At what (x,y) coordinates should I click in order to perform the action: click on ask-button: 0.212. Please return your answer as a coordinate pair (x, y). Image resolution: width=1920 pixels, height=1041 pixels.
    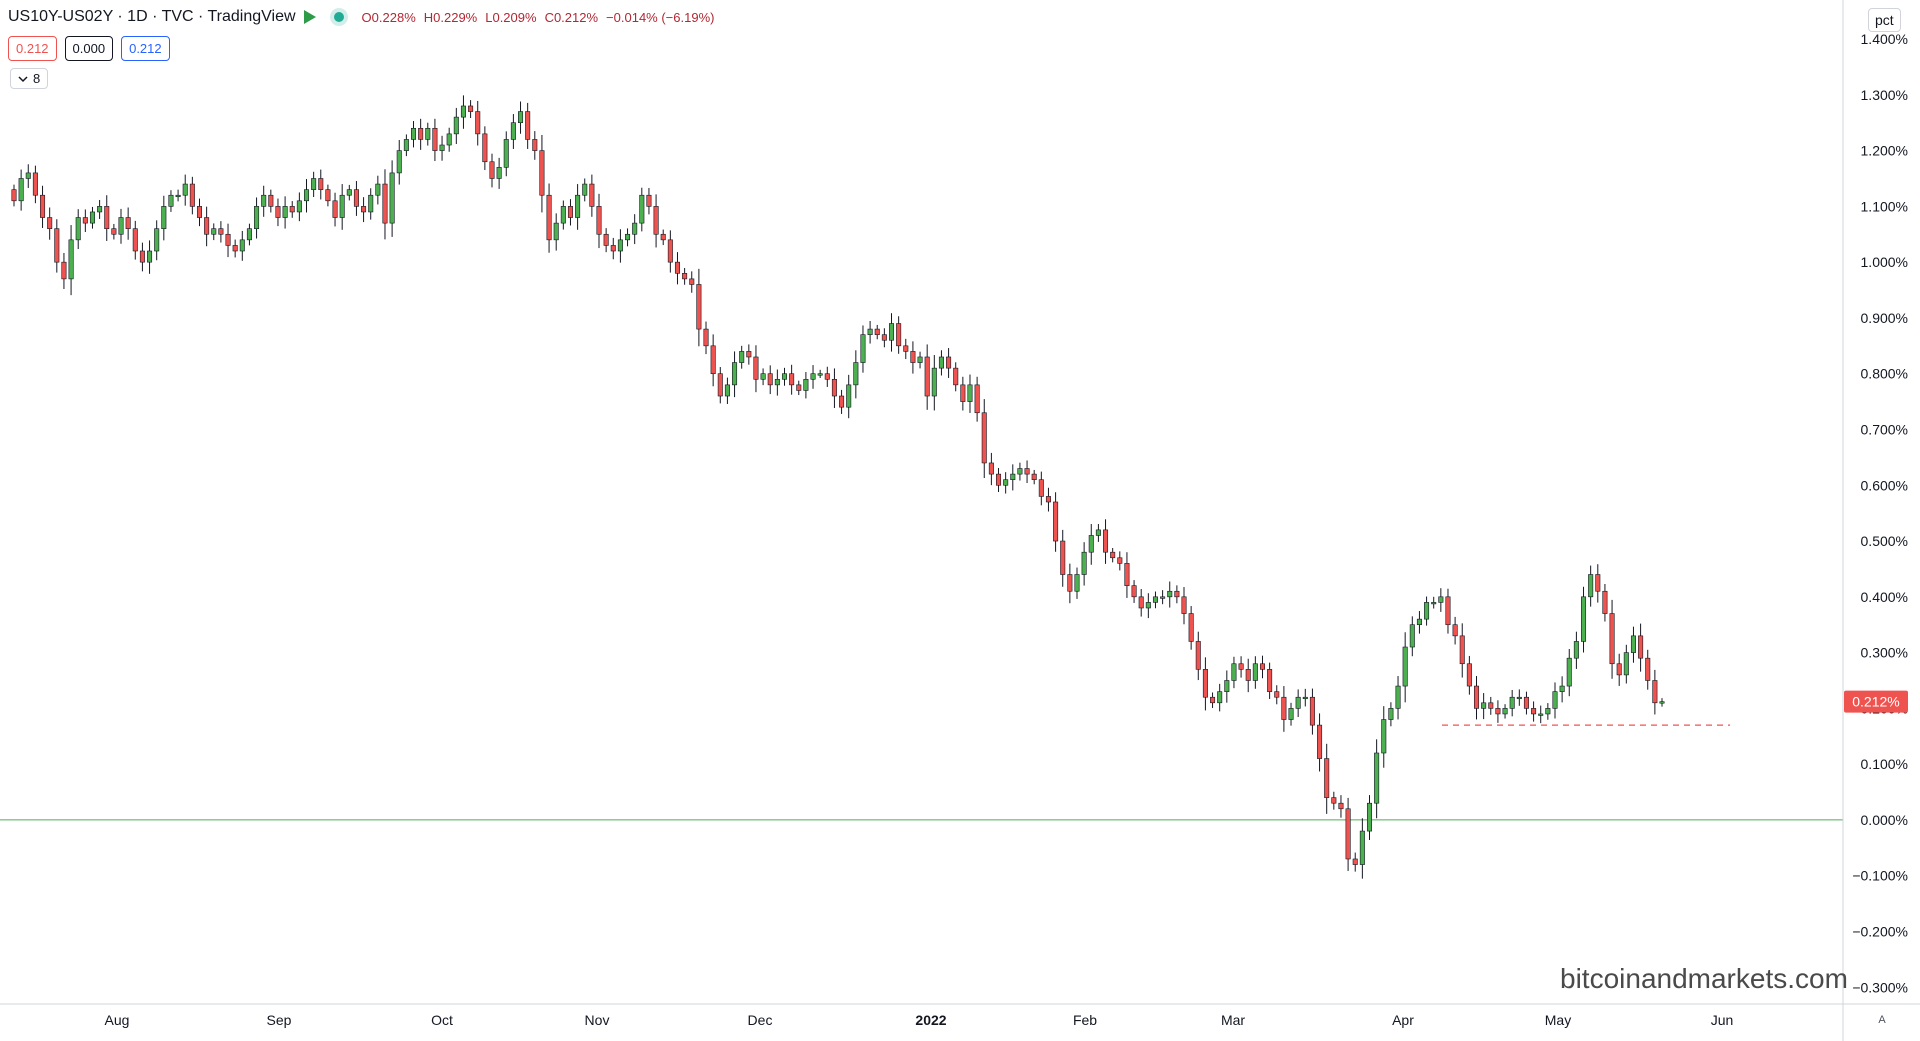
    Looking at the image, I should click on (145, 48).